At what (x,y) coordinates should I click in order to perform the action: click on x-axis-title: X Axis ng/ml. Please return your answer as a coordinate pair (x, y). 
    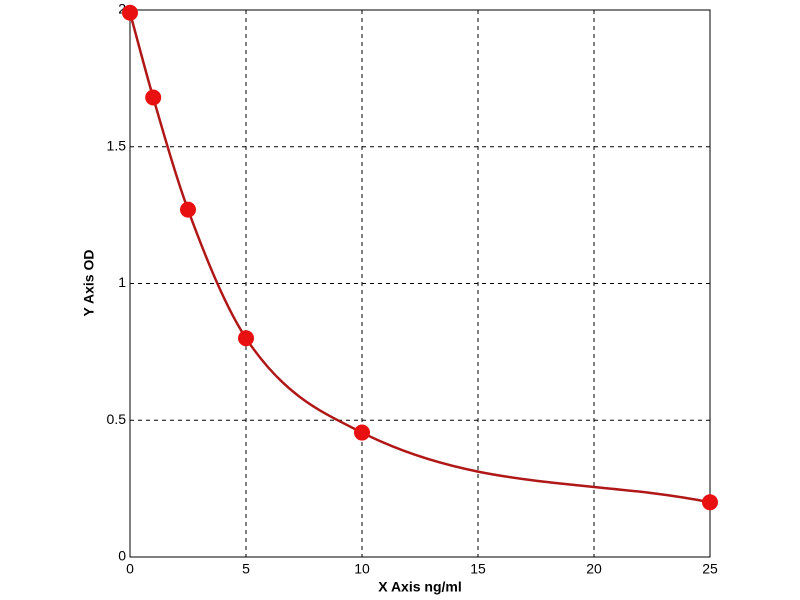
    Looking at the image, I should click on (420, 587).